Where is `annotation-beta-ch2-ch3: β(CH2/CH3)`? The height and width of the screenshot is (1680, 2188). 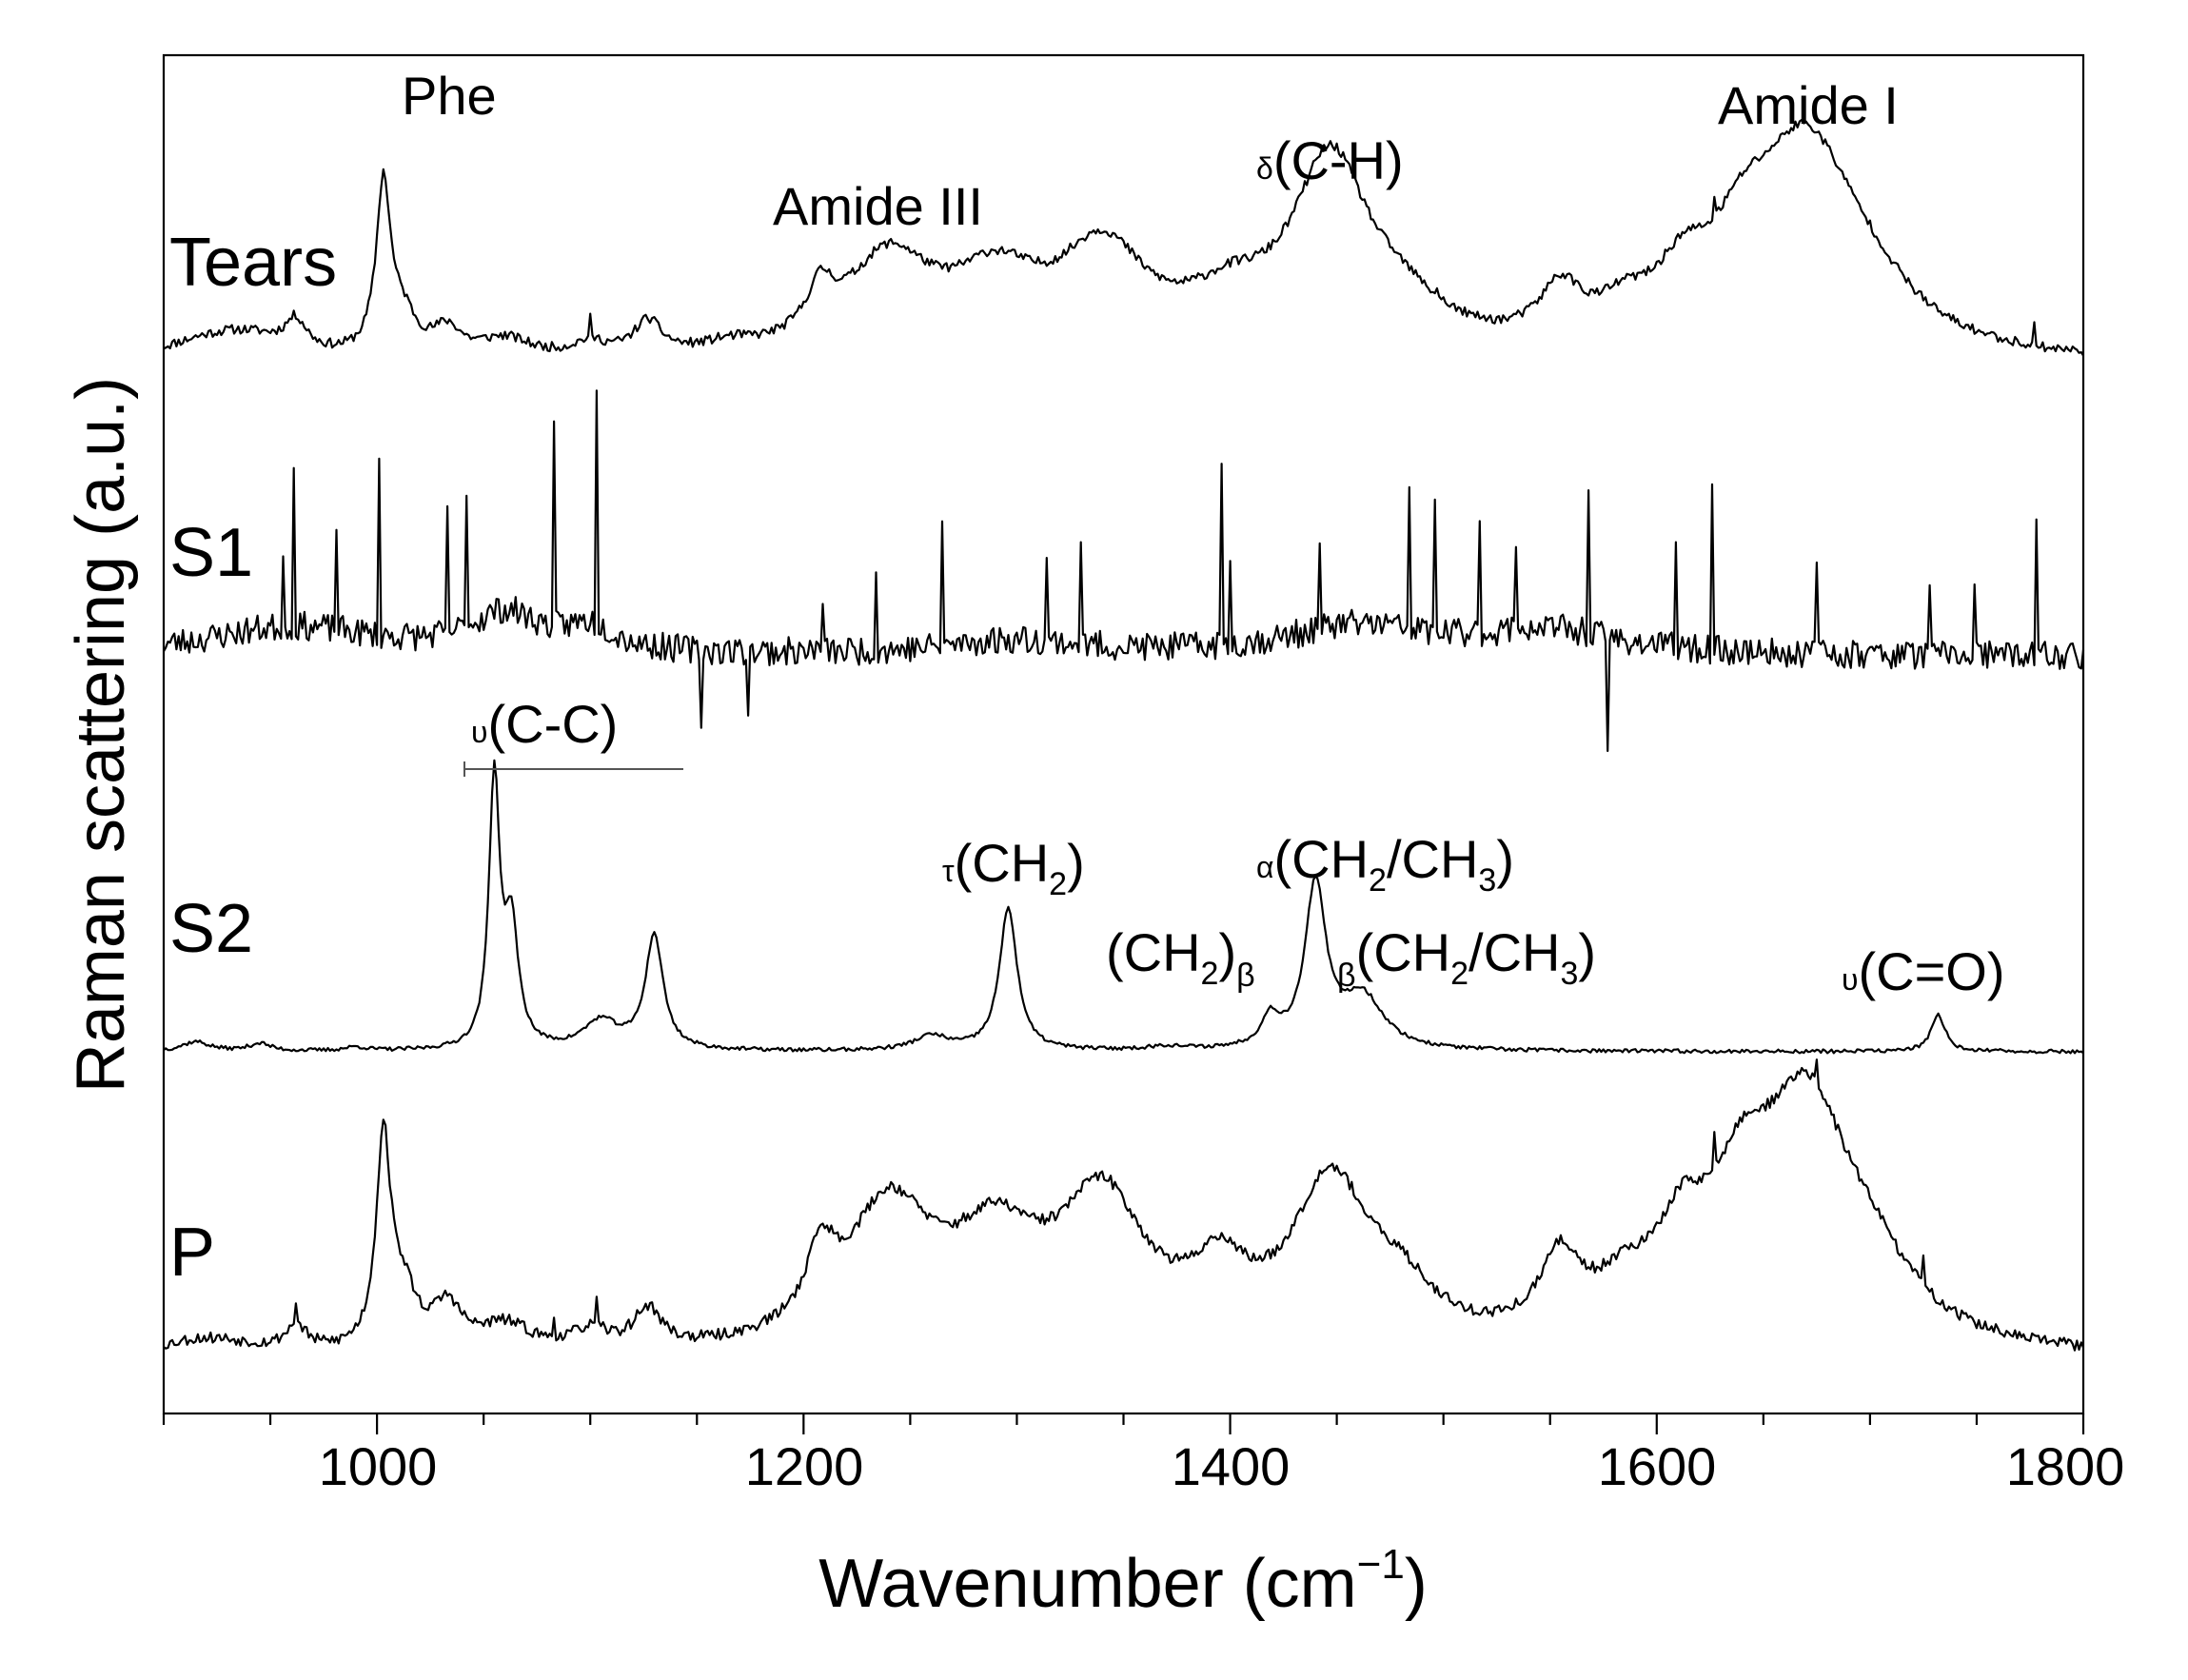 annotation-beta-ch2-ch3: β(CH2/CH3) is located at coordinates (1467, 958).